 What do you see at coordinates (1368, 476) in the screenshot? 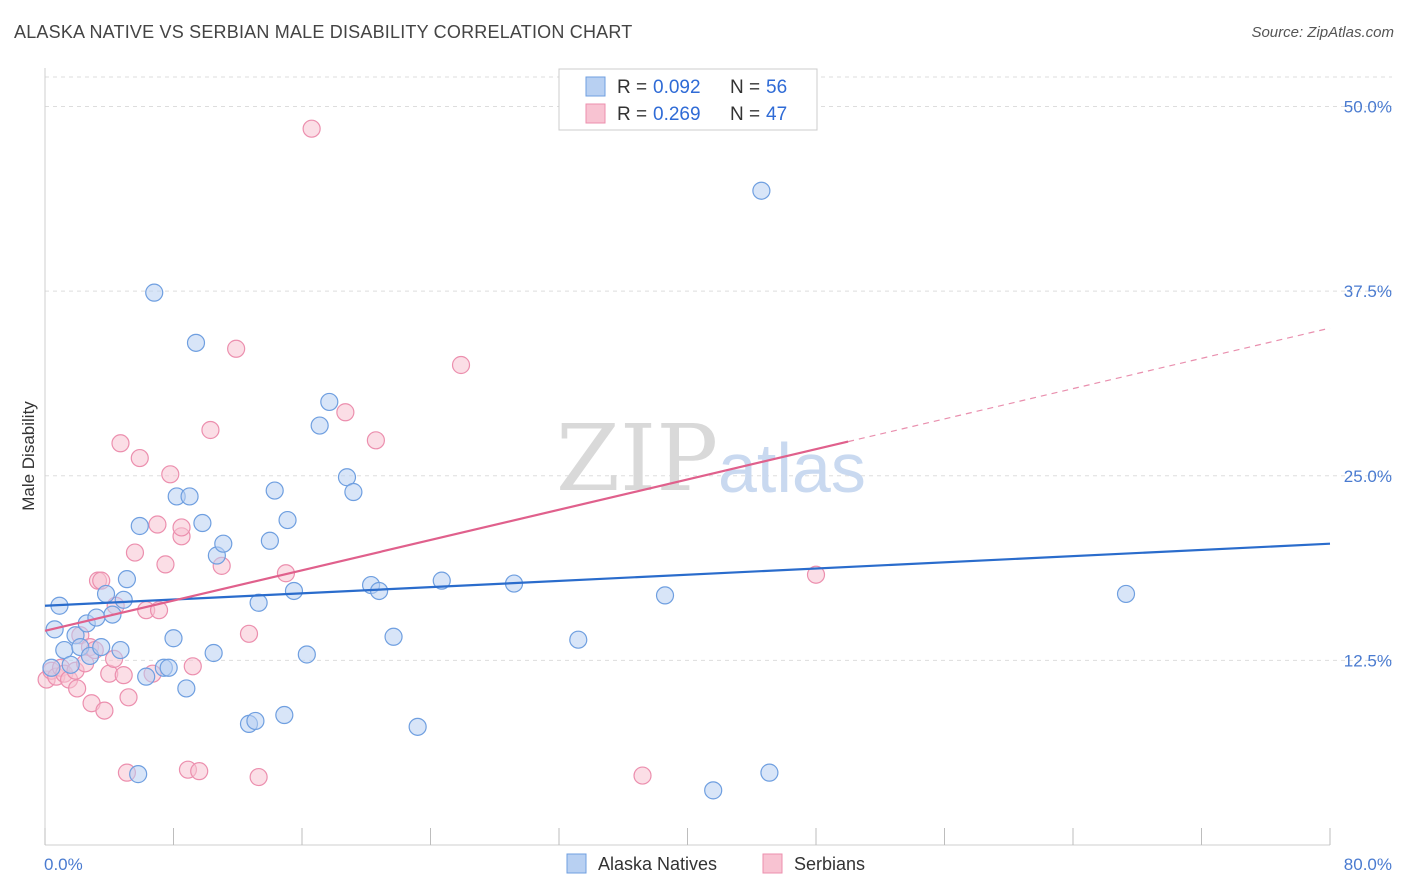
I see `y-tick-label-1: 25.0%` at bounding box center [1368, 476].